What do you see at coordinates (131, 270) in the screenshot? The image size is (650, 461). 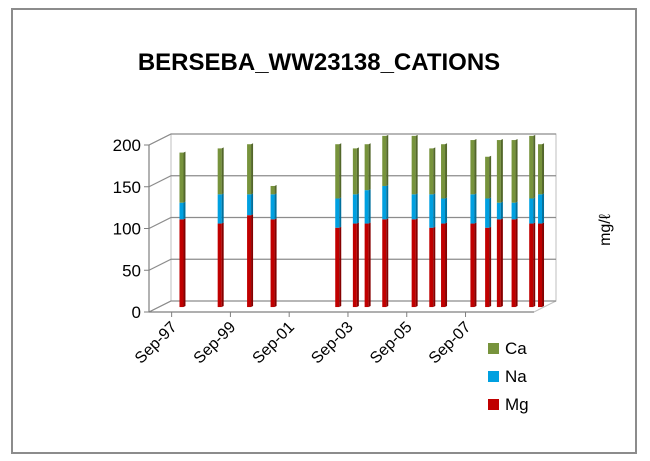 I see `y-tick-label: 50` at bounding box center [131, 270].